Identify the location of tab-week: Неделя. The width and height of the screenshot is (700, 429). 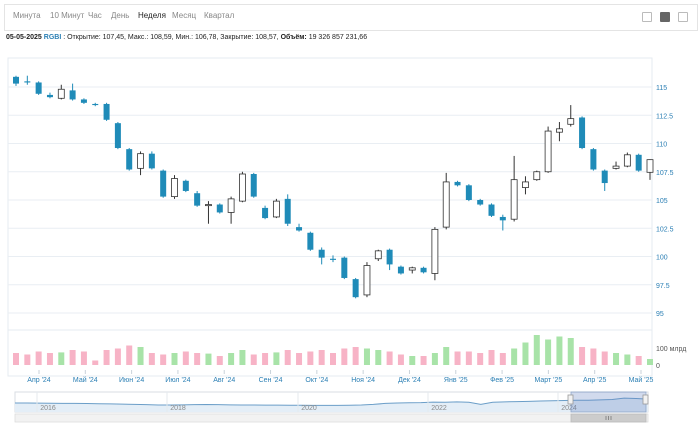
(152, 15).